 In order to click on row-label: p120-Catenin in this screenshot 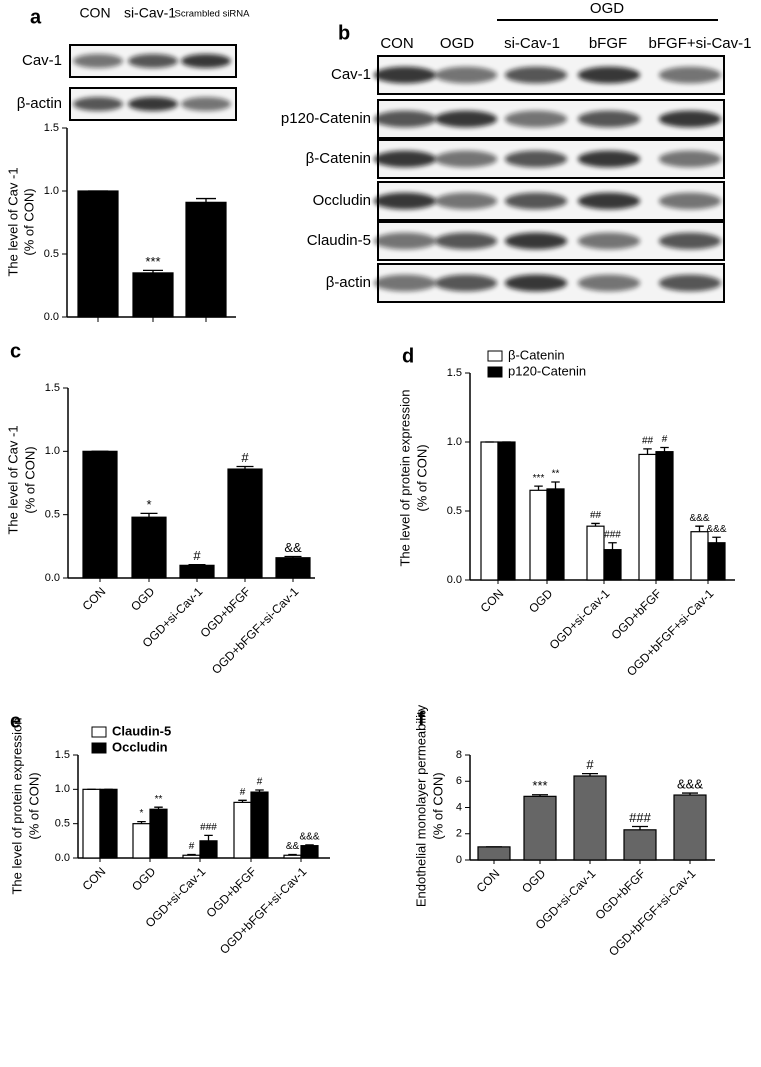, I will do `click(326, 118)`.